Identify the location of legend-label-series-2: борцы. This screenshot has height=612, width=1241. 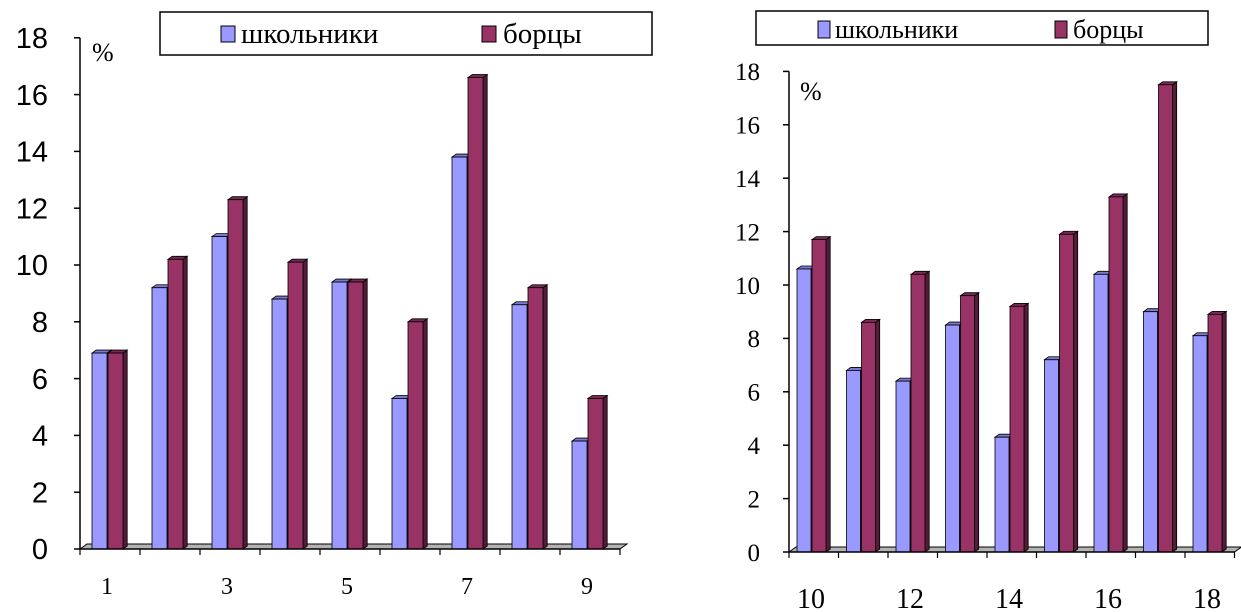
(542, 34).